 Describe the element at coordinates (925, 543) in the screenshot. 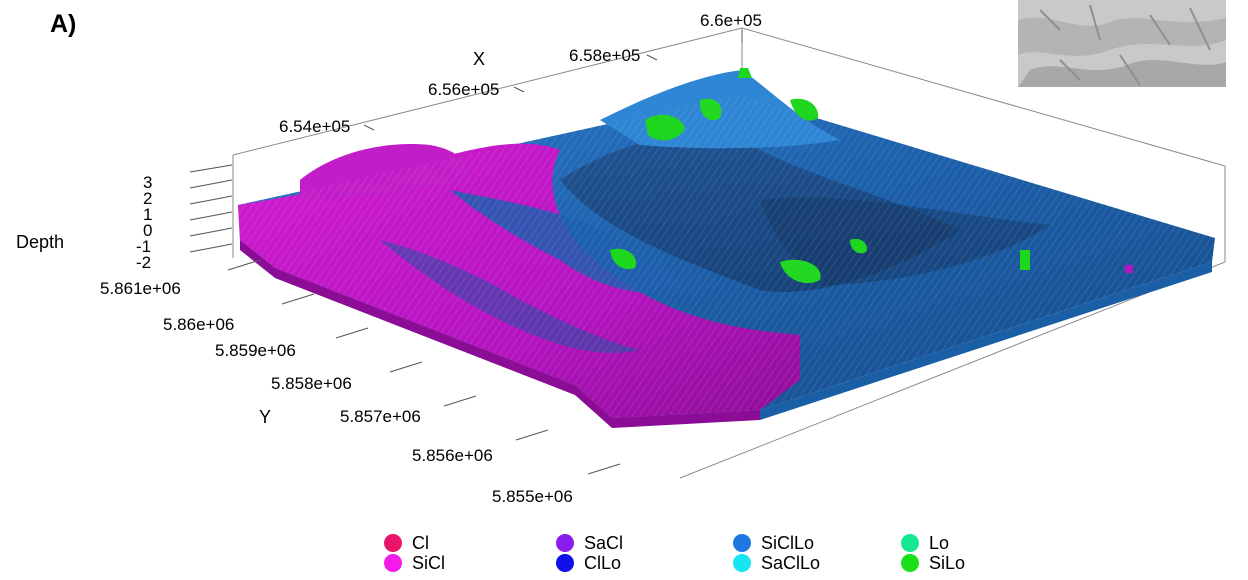

I see `legend-item: Lo` at that location.